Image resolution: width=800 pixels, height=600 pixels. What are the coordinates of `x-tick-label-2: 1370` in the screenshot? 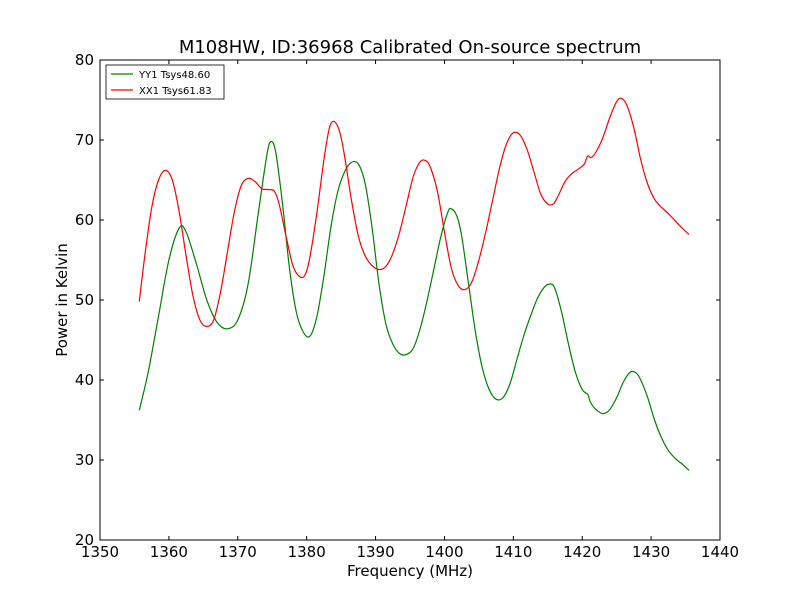 It's located at (238, 552).